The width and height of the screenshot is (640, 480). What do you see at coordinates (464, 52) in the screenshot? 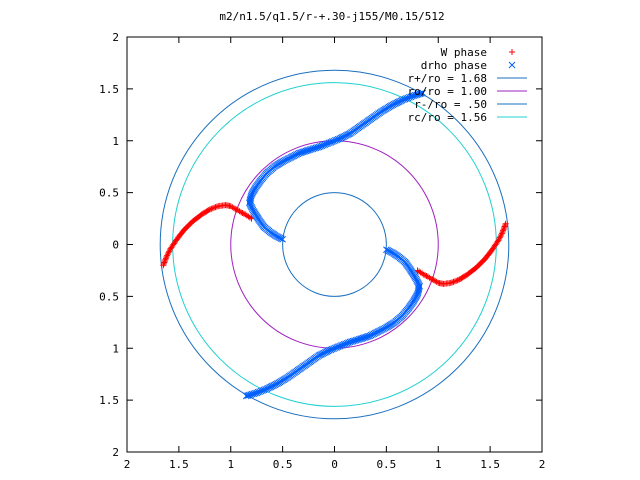
I see `legend-label: W phase` at bounding box center [464, 52].